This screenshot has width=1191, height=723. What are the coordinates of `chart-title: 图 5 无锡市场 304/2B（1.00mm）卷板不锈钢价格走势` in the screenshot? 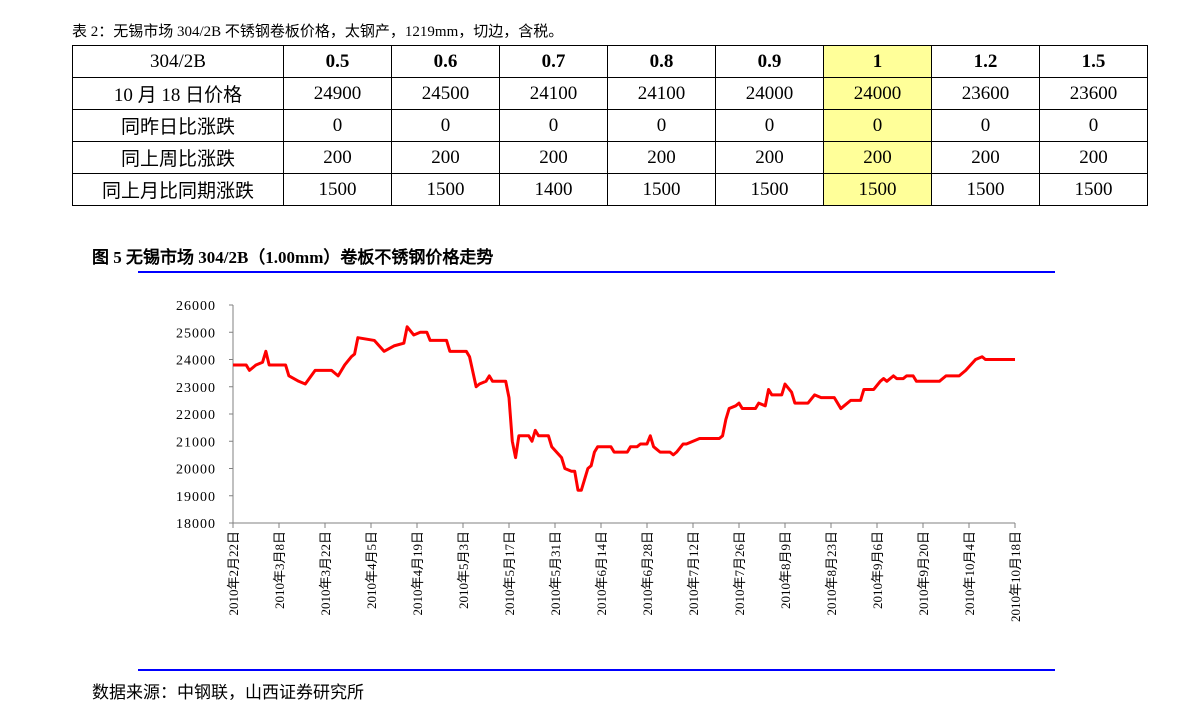 It's located at (293, 257).